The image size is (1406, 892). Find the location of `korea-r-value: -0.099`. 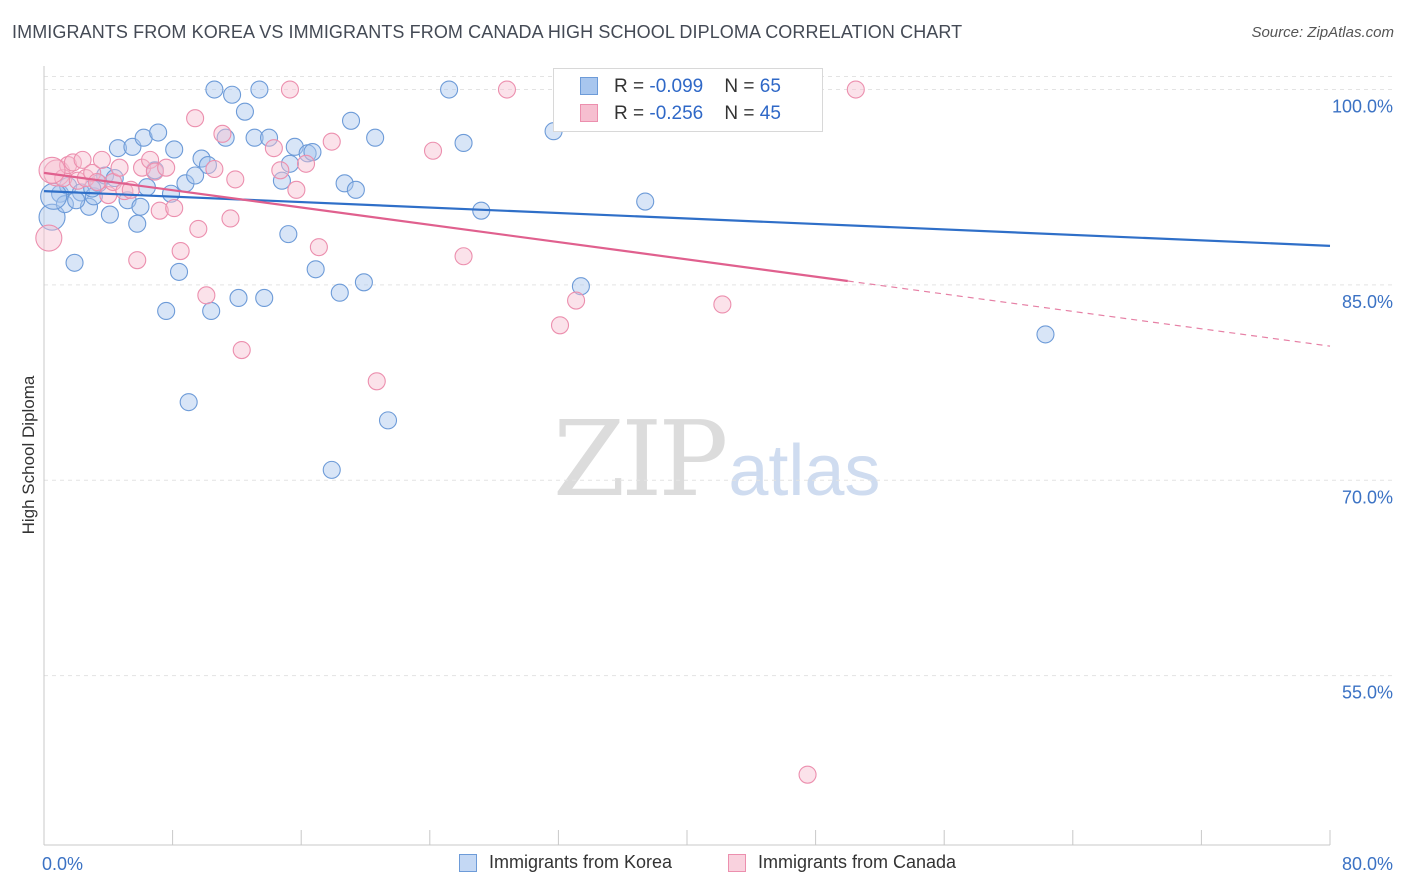

korea-r-value: -0.099 is located at coordinates (676, 86).